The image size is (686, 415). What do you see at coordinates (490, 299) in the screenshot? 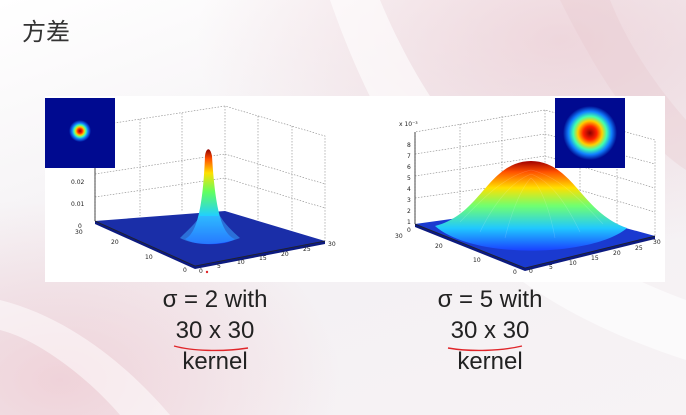
I see `caption-sigma-text: σ = 5 with` at bounding box center [490, 299].